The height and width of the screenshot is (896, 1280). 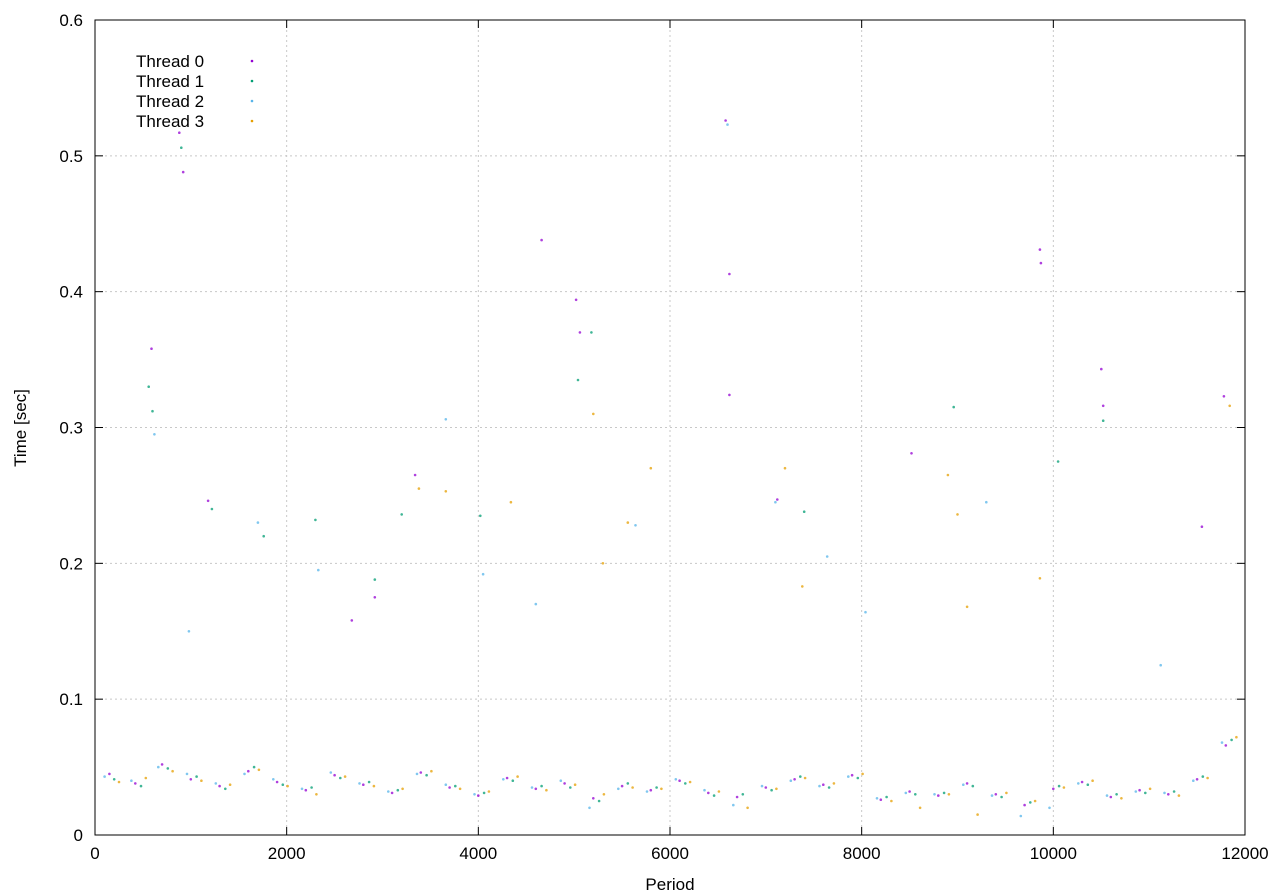 I want to click on x-tick-label: 12000, so click(x=1244, y=853).